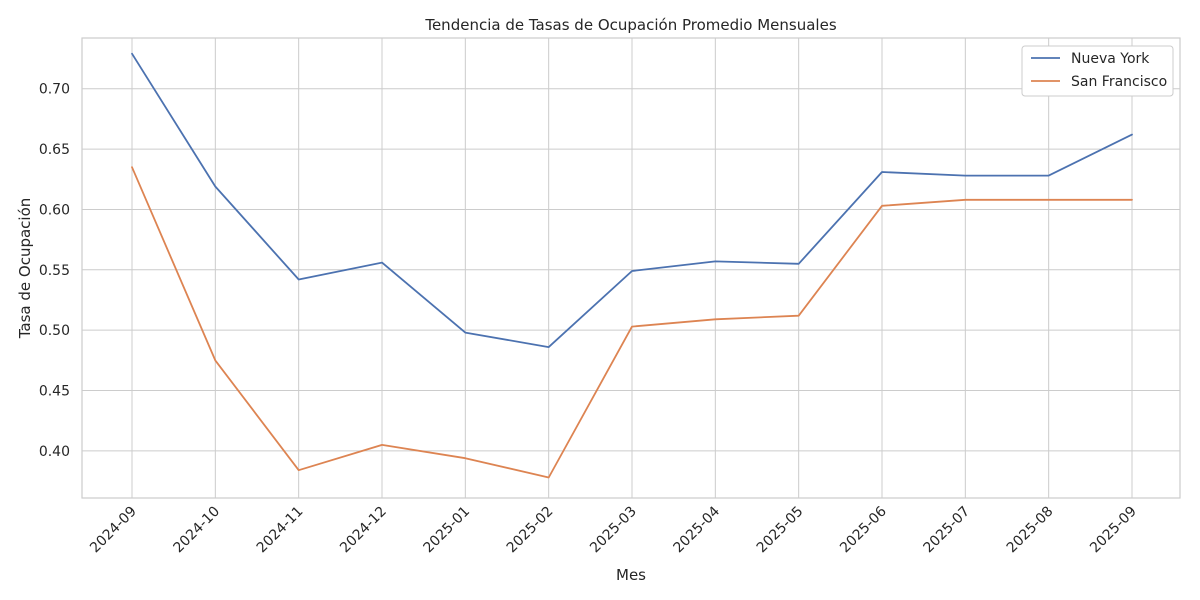 This screenshot has height=600, width=1200. What do you see at coordinates (54, 150) in the screenshot?
I see `y-tick-label: 0.65` at bounding box center [54, 150].